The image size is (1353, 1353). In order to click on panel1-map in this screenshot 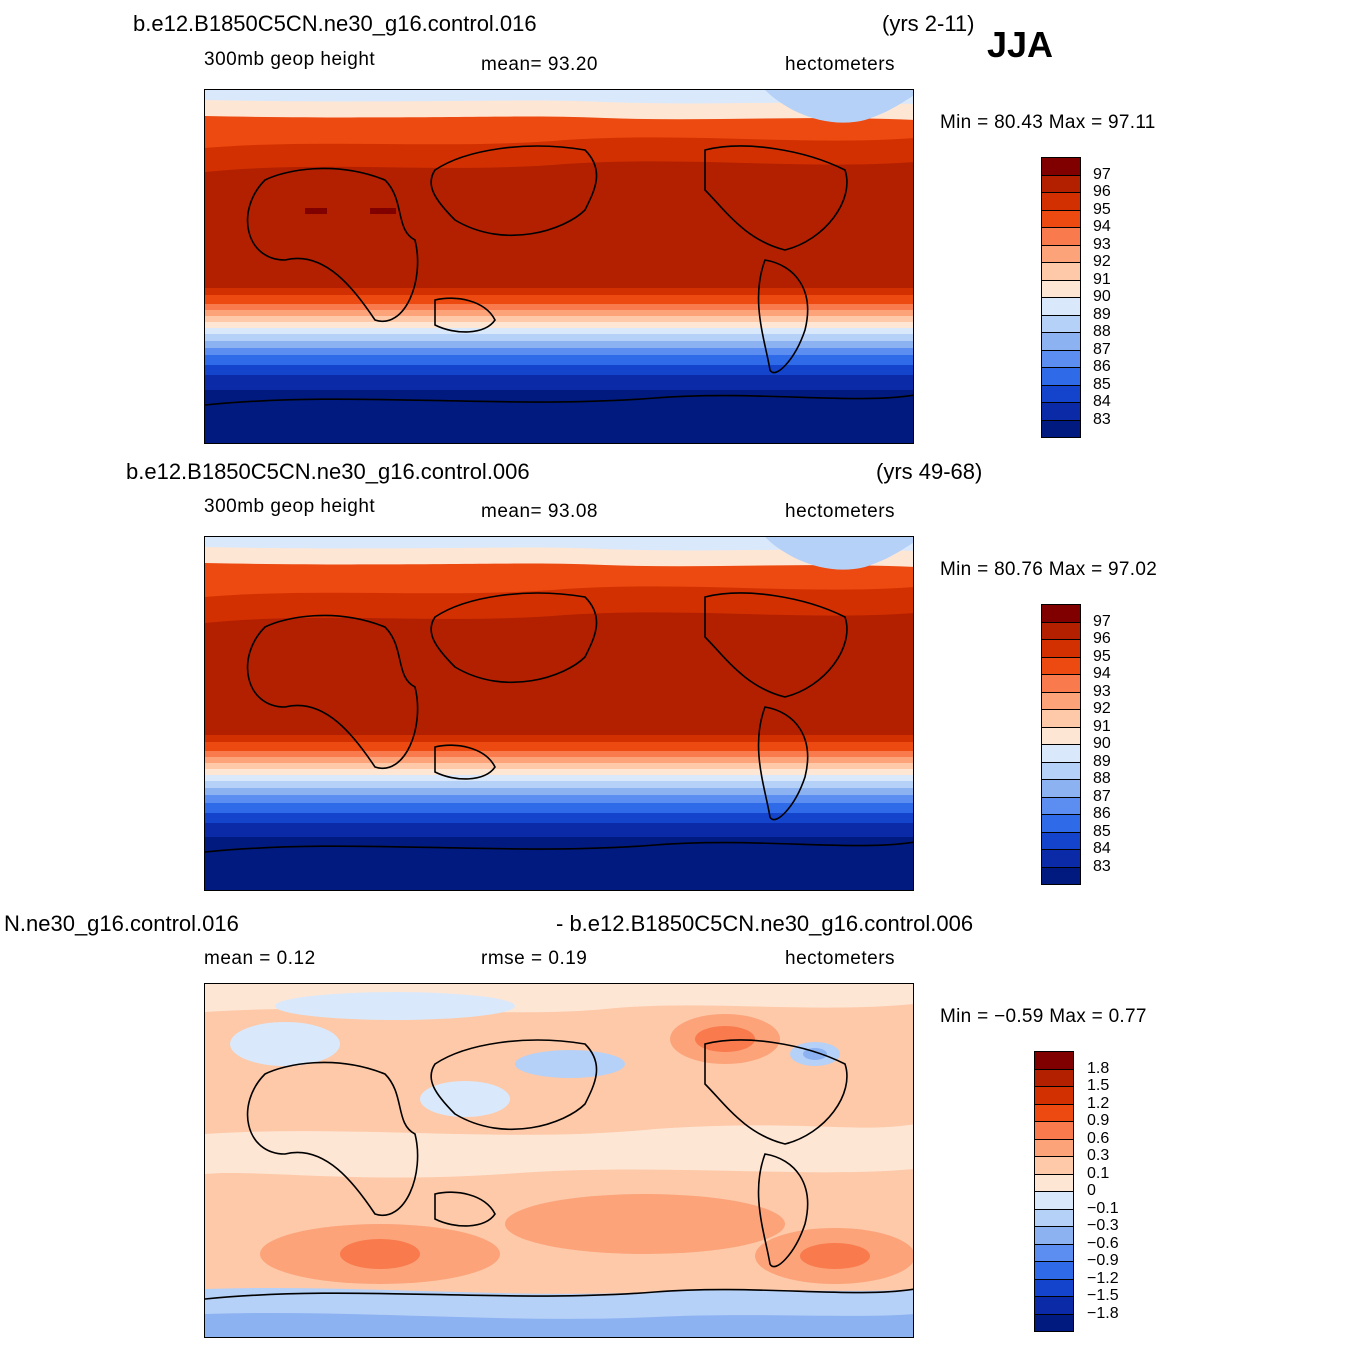, I will do `click(559, 266)`.